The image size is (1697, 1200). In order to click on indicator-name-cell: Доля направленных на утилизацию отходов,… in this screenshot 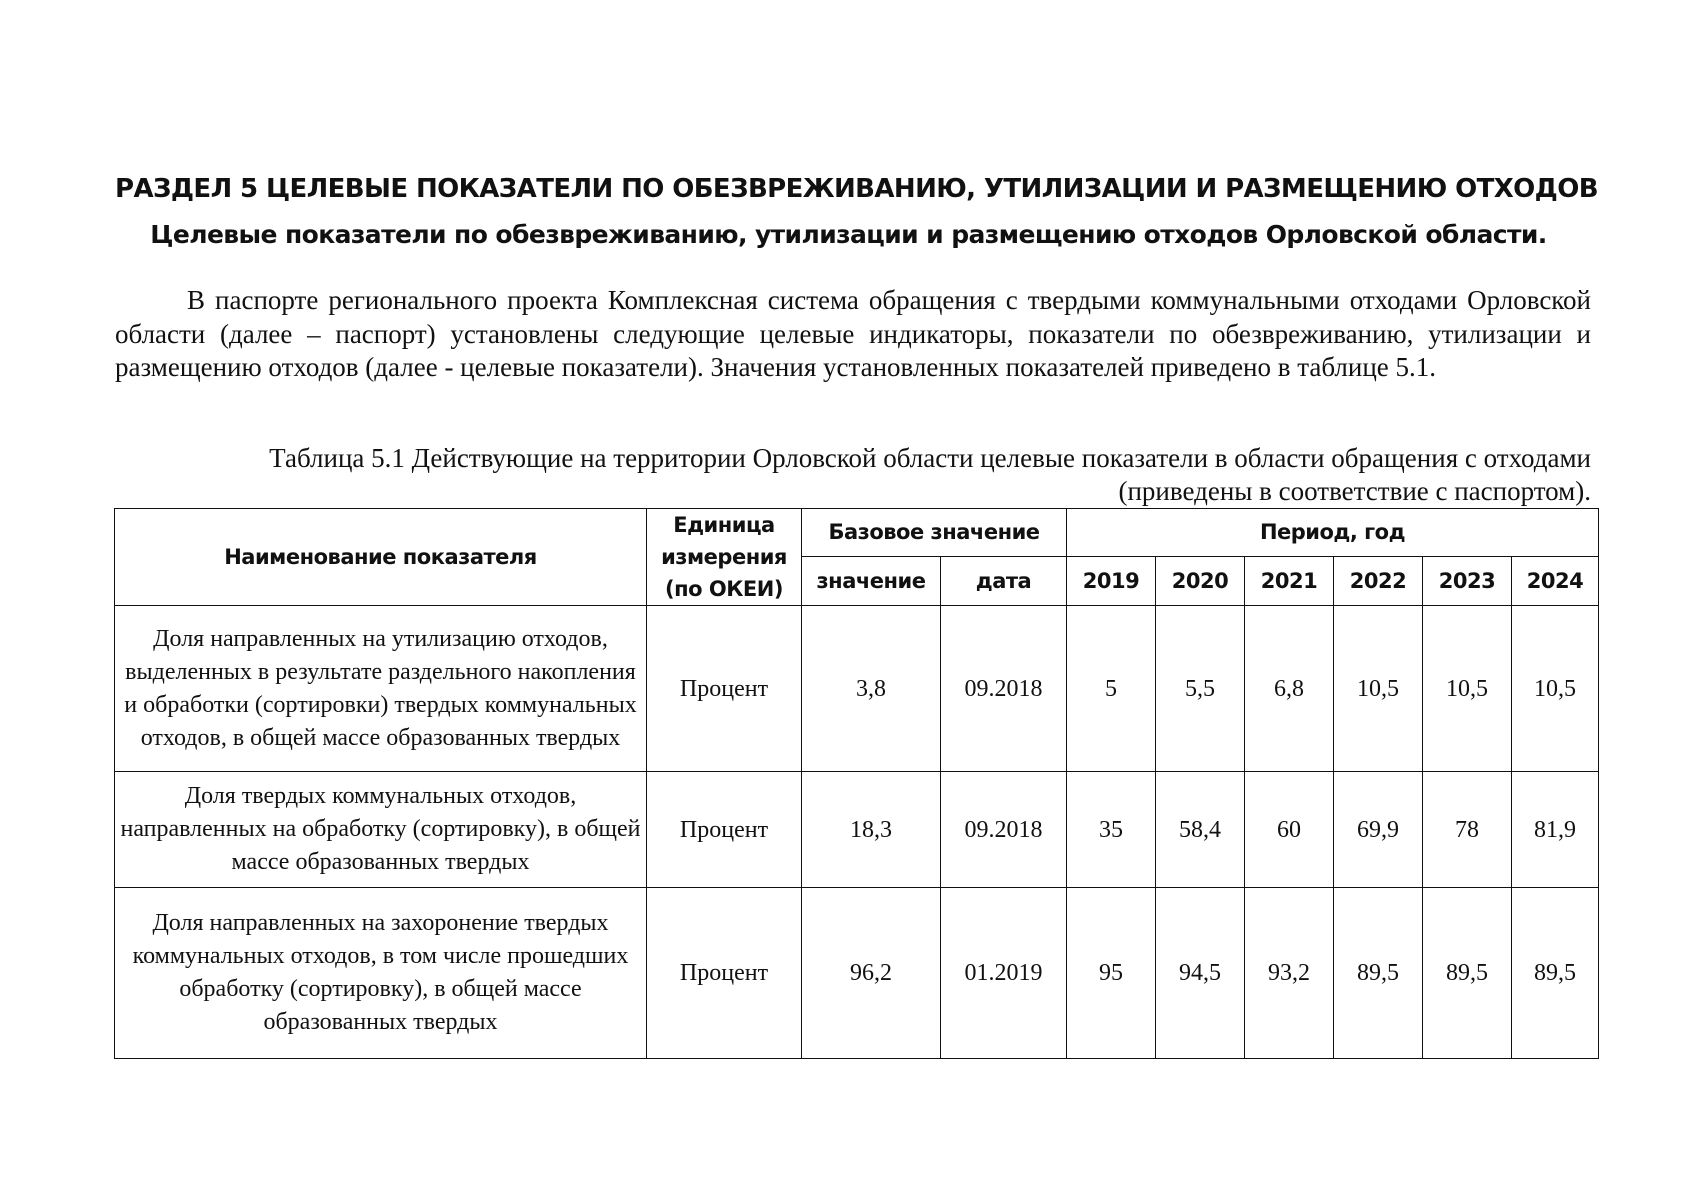, I will do `click(380, 688)`.